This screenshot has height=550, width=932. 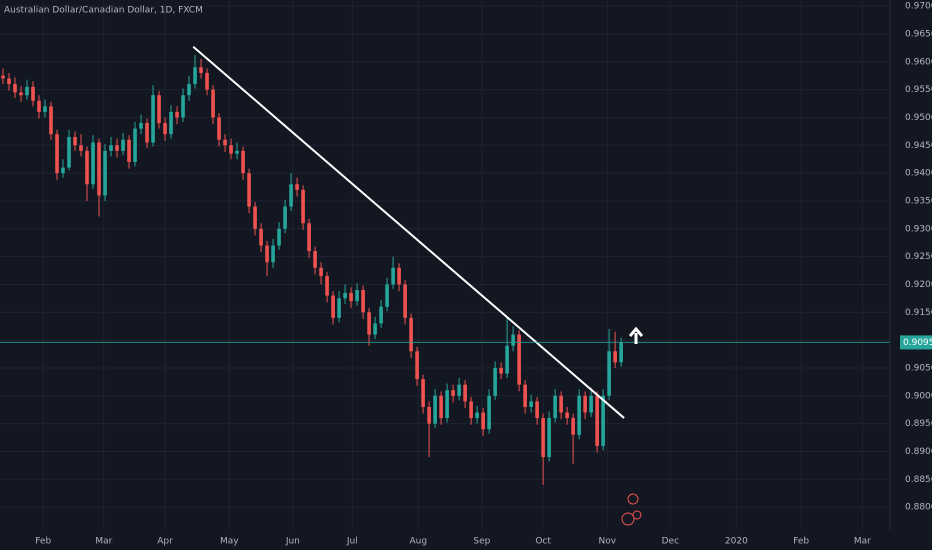 I want to click on x-tick-label: Jun, so click(x=292, y=542).